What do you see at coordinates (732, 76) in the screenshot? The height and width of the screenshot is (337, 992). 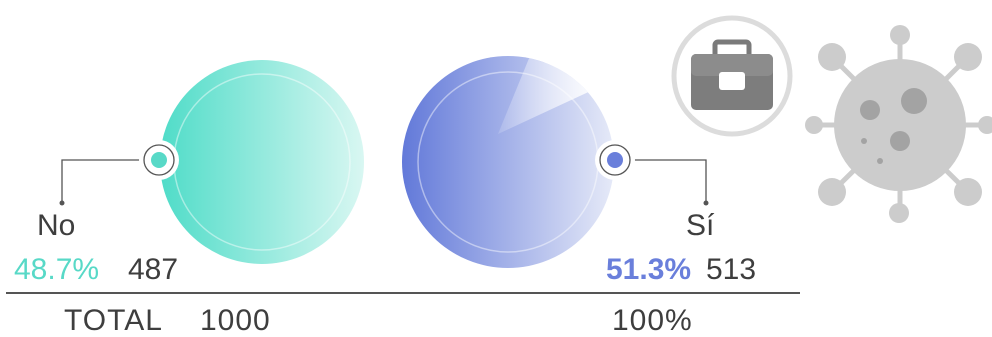 I see `briefcase-icon` at bounding box center [732, 76].